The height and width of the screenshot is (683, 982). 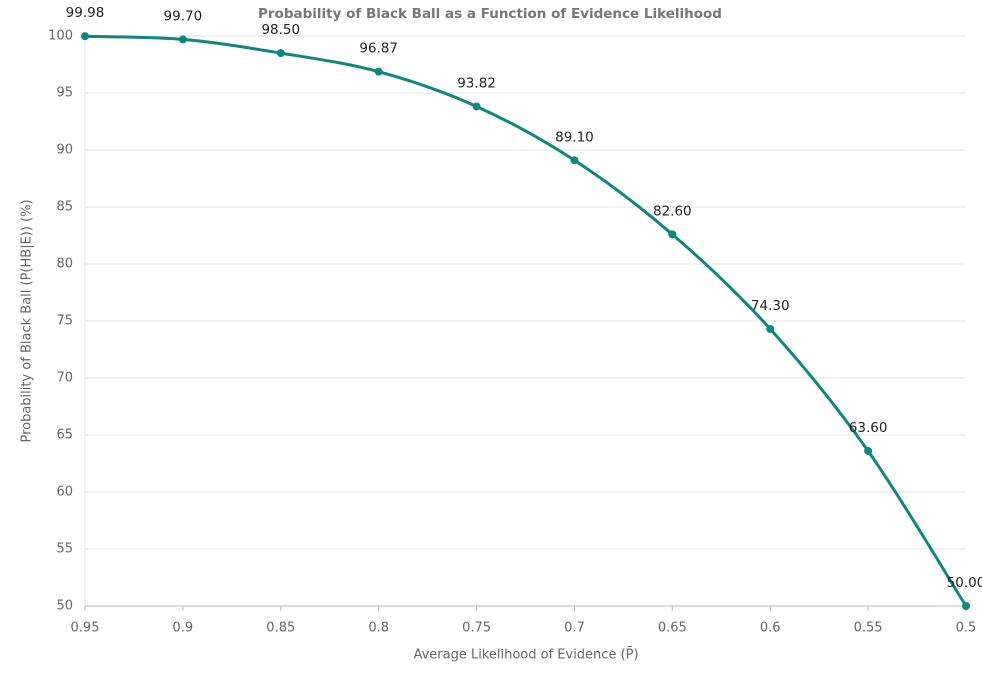 What do you see at coordinates (85, 628) in the screenshot?
I see `x-tick-label: 0.95` at bounding box center [85, 628].